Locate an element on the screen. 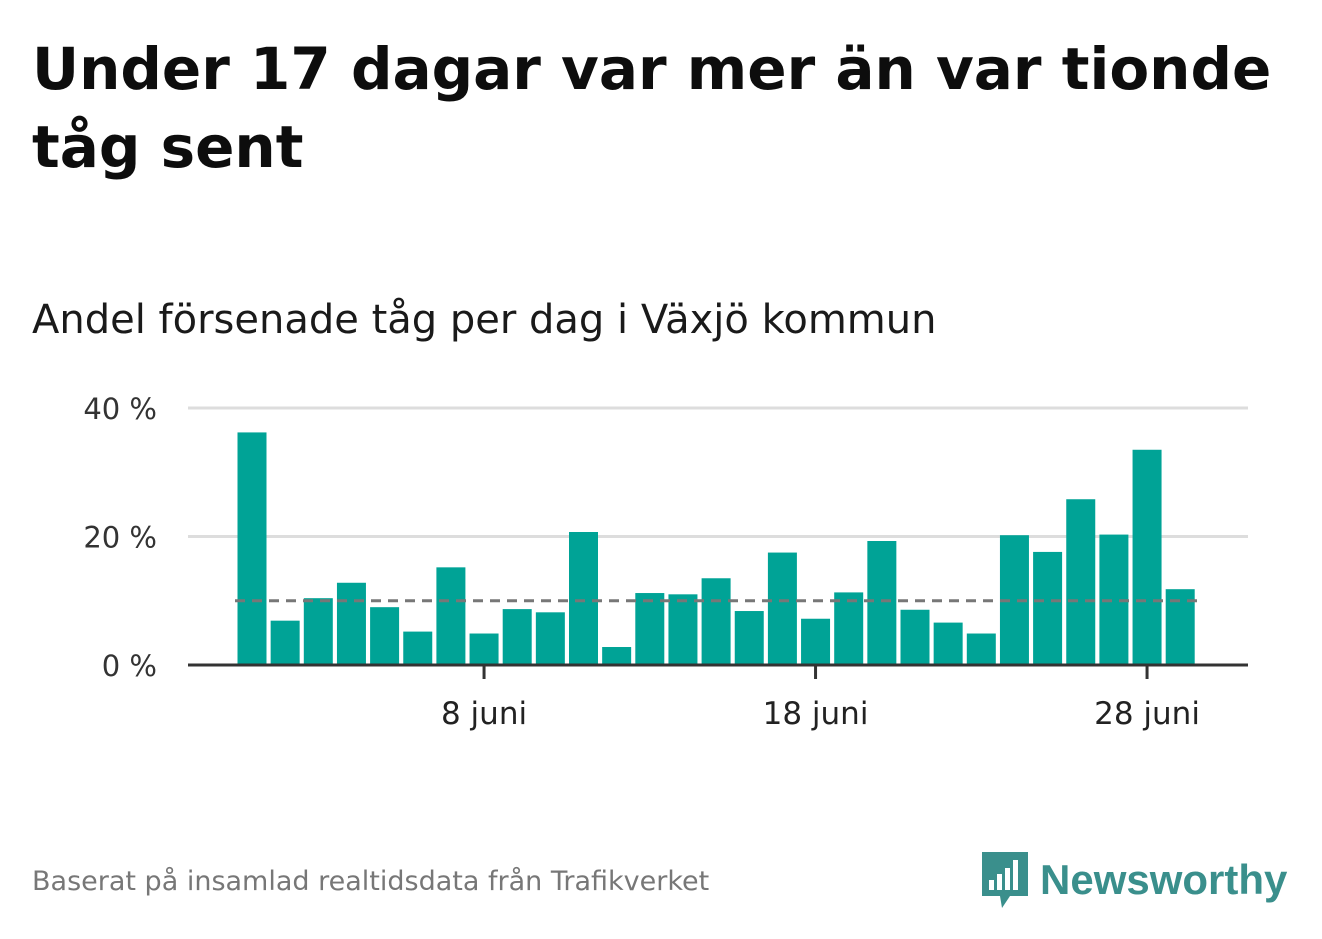 The height and width of the screenshot is (939, 1322). newsworthy-bars-icon is located at coordinates (1005, 880).